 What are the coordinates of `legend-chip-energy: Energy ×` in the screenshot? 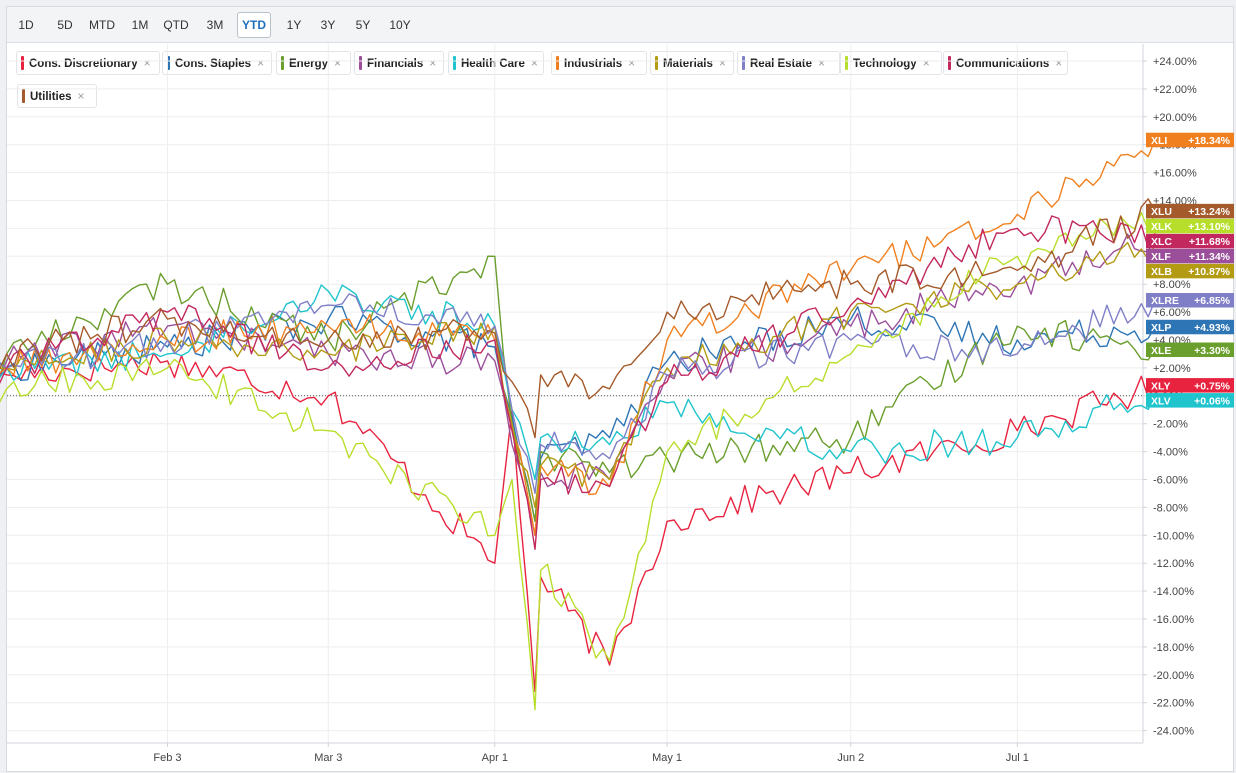 It's located at (313, 63).